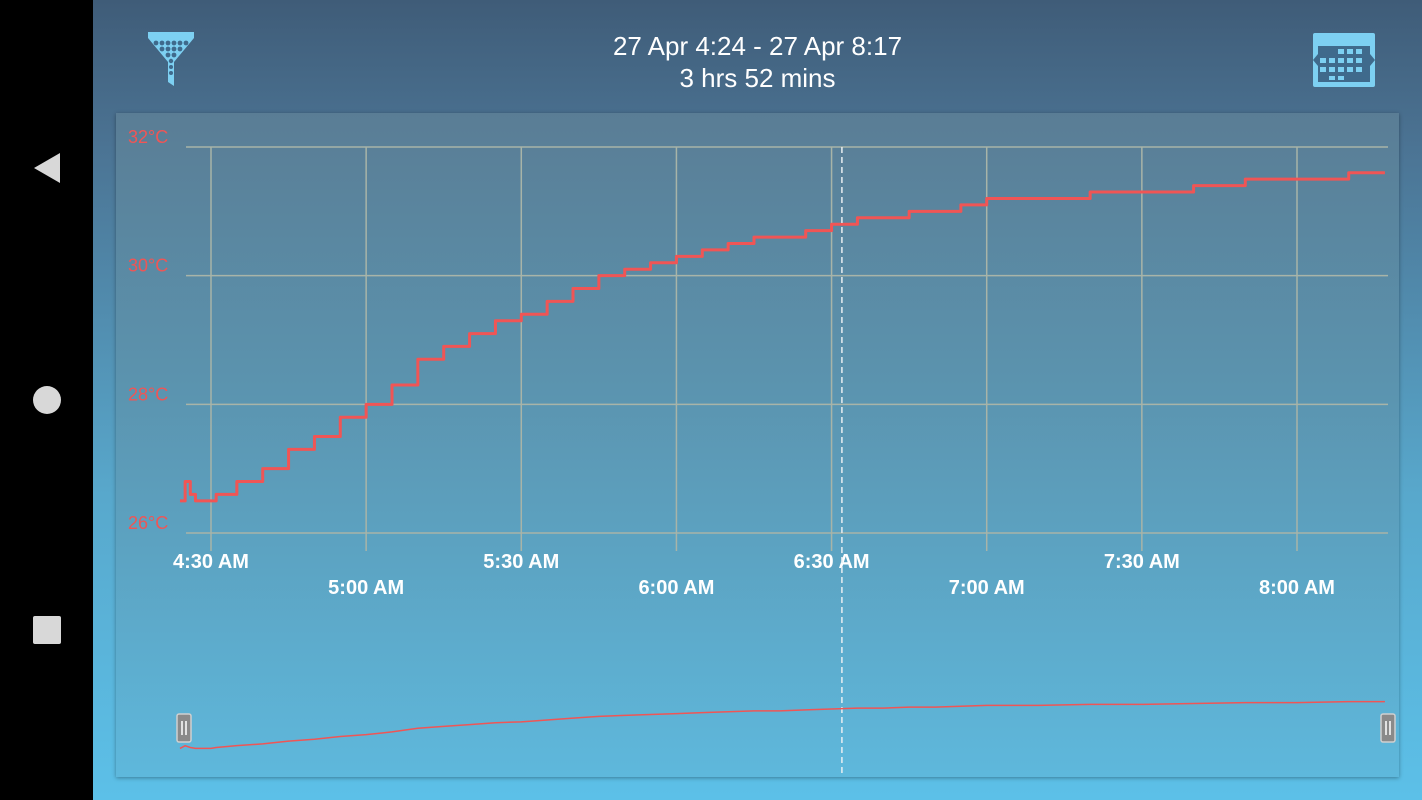 Image resolution: width=1422 pixels, height=800 pixels. Describe the element at coordinates (757, 46) in the screenshot. I see `date-range-text: 27 Apr 4:24 - 27 Apr 8:17` at that location.